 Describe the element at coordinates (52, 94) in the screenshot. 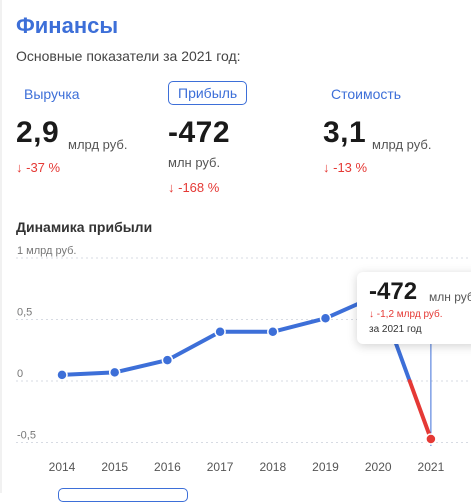

I see `tab-revenue: Выручка` at that location.